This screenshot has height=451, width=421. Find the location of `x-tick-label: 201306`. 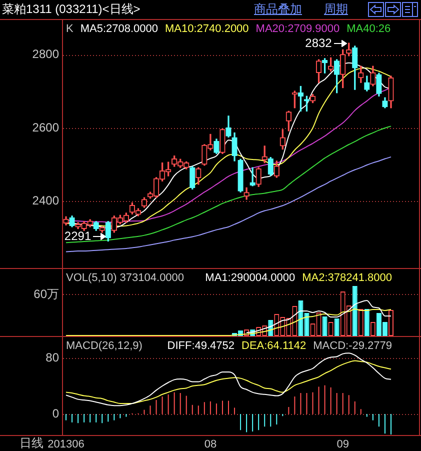

x-tick-label: 201306 is located at coordinates (66, 444).